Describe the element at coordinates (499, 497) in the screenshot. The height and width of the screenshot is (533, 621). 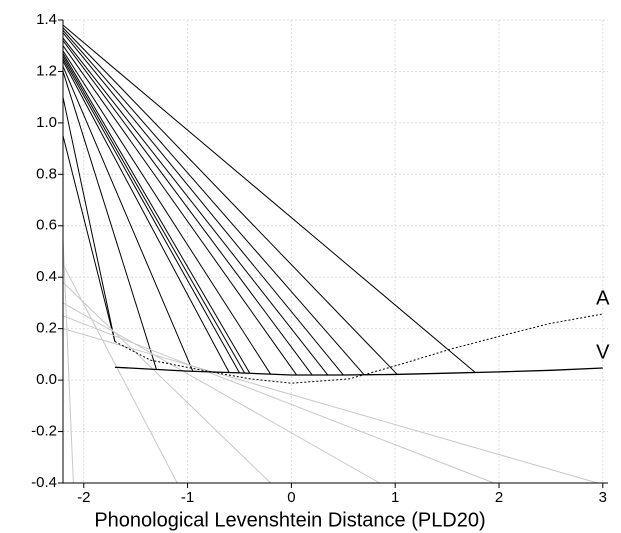
I see `x-tick-label: 2` at that location.